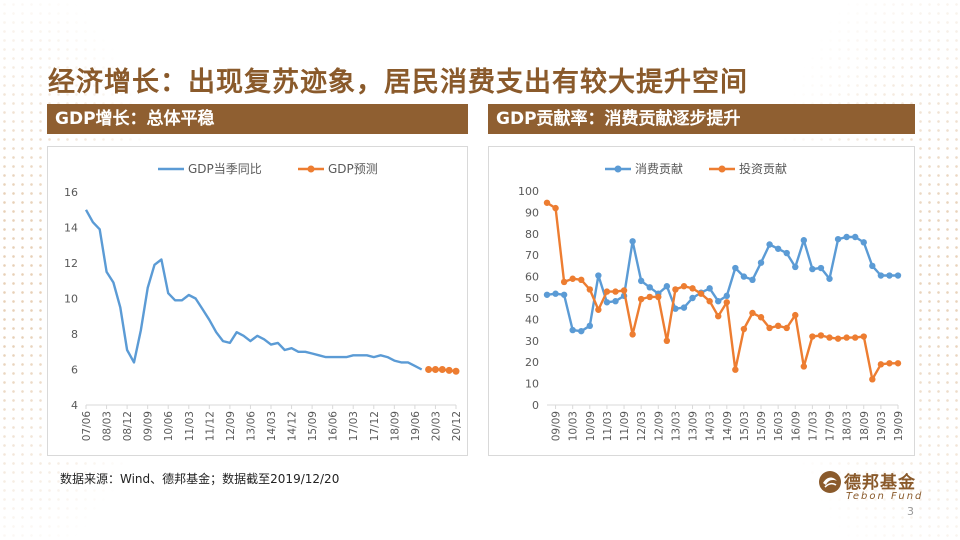 The height and width of the screenshot is (540, 960). What do you see at coordinates (694, 426) in the screenshot?
I see `x-tick-label: 13/09` at bounding box center [694, 426].